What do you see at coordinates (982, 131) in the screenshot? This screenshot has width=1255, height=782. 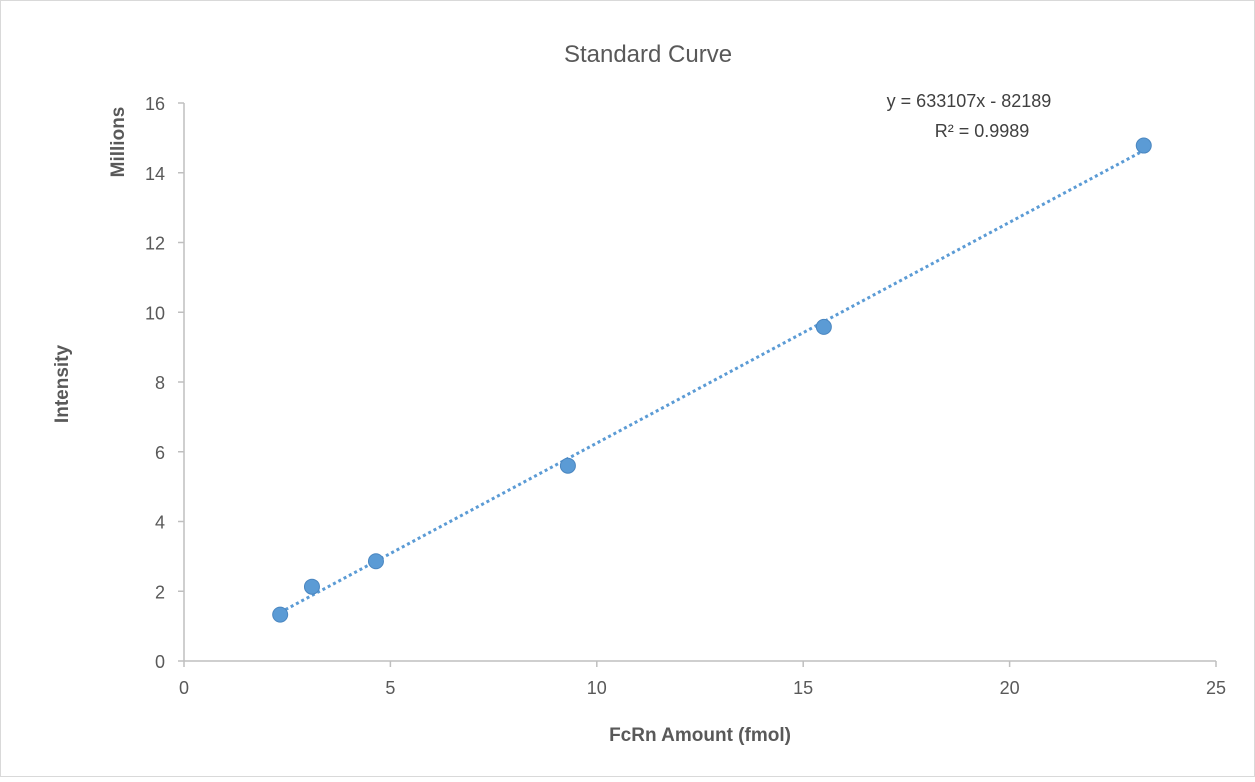 I see `trendline-r-squared: R² = 0.9989` at bounding box center [982, 131].